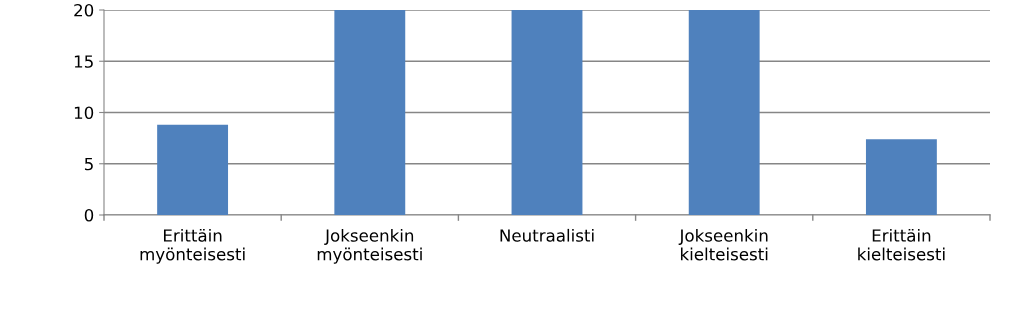 Image resolution: width=1023 pixels, height=322 pixels. Describe the element at coordinates (84, 113) in the screenshot. I see `y-tick-label: 10` at that location.